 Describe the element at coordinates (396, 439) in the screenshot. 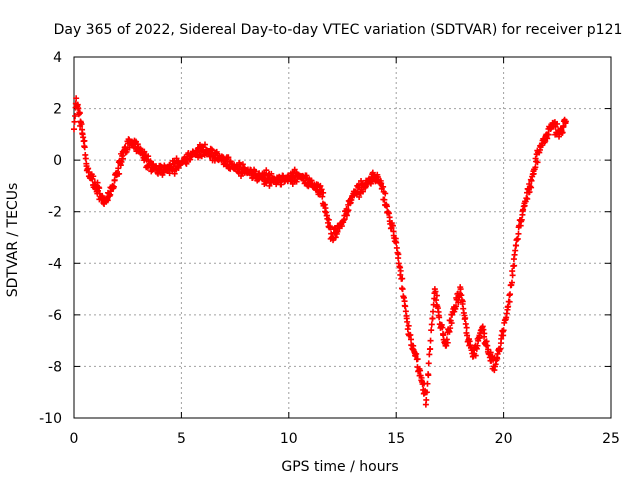

I see `x-tick-label: 15` at that location.